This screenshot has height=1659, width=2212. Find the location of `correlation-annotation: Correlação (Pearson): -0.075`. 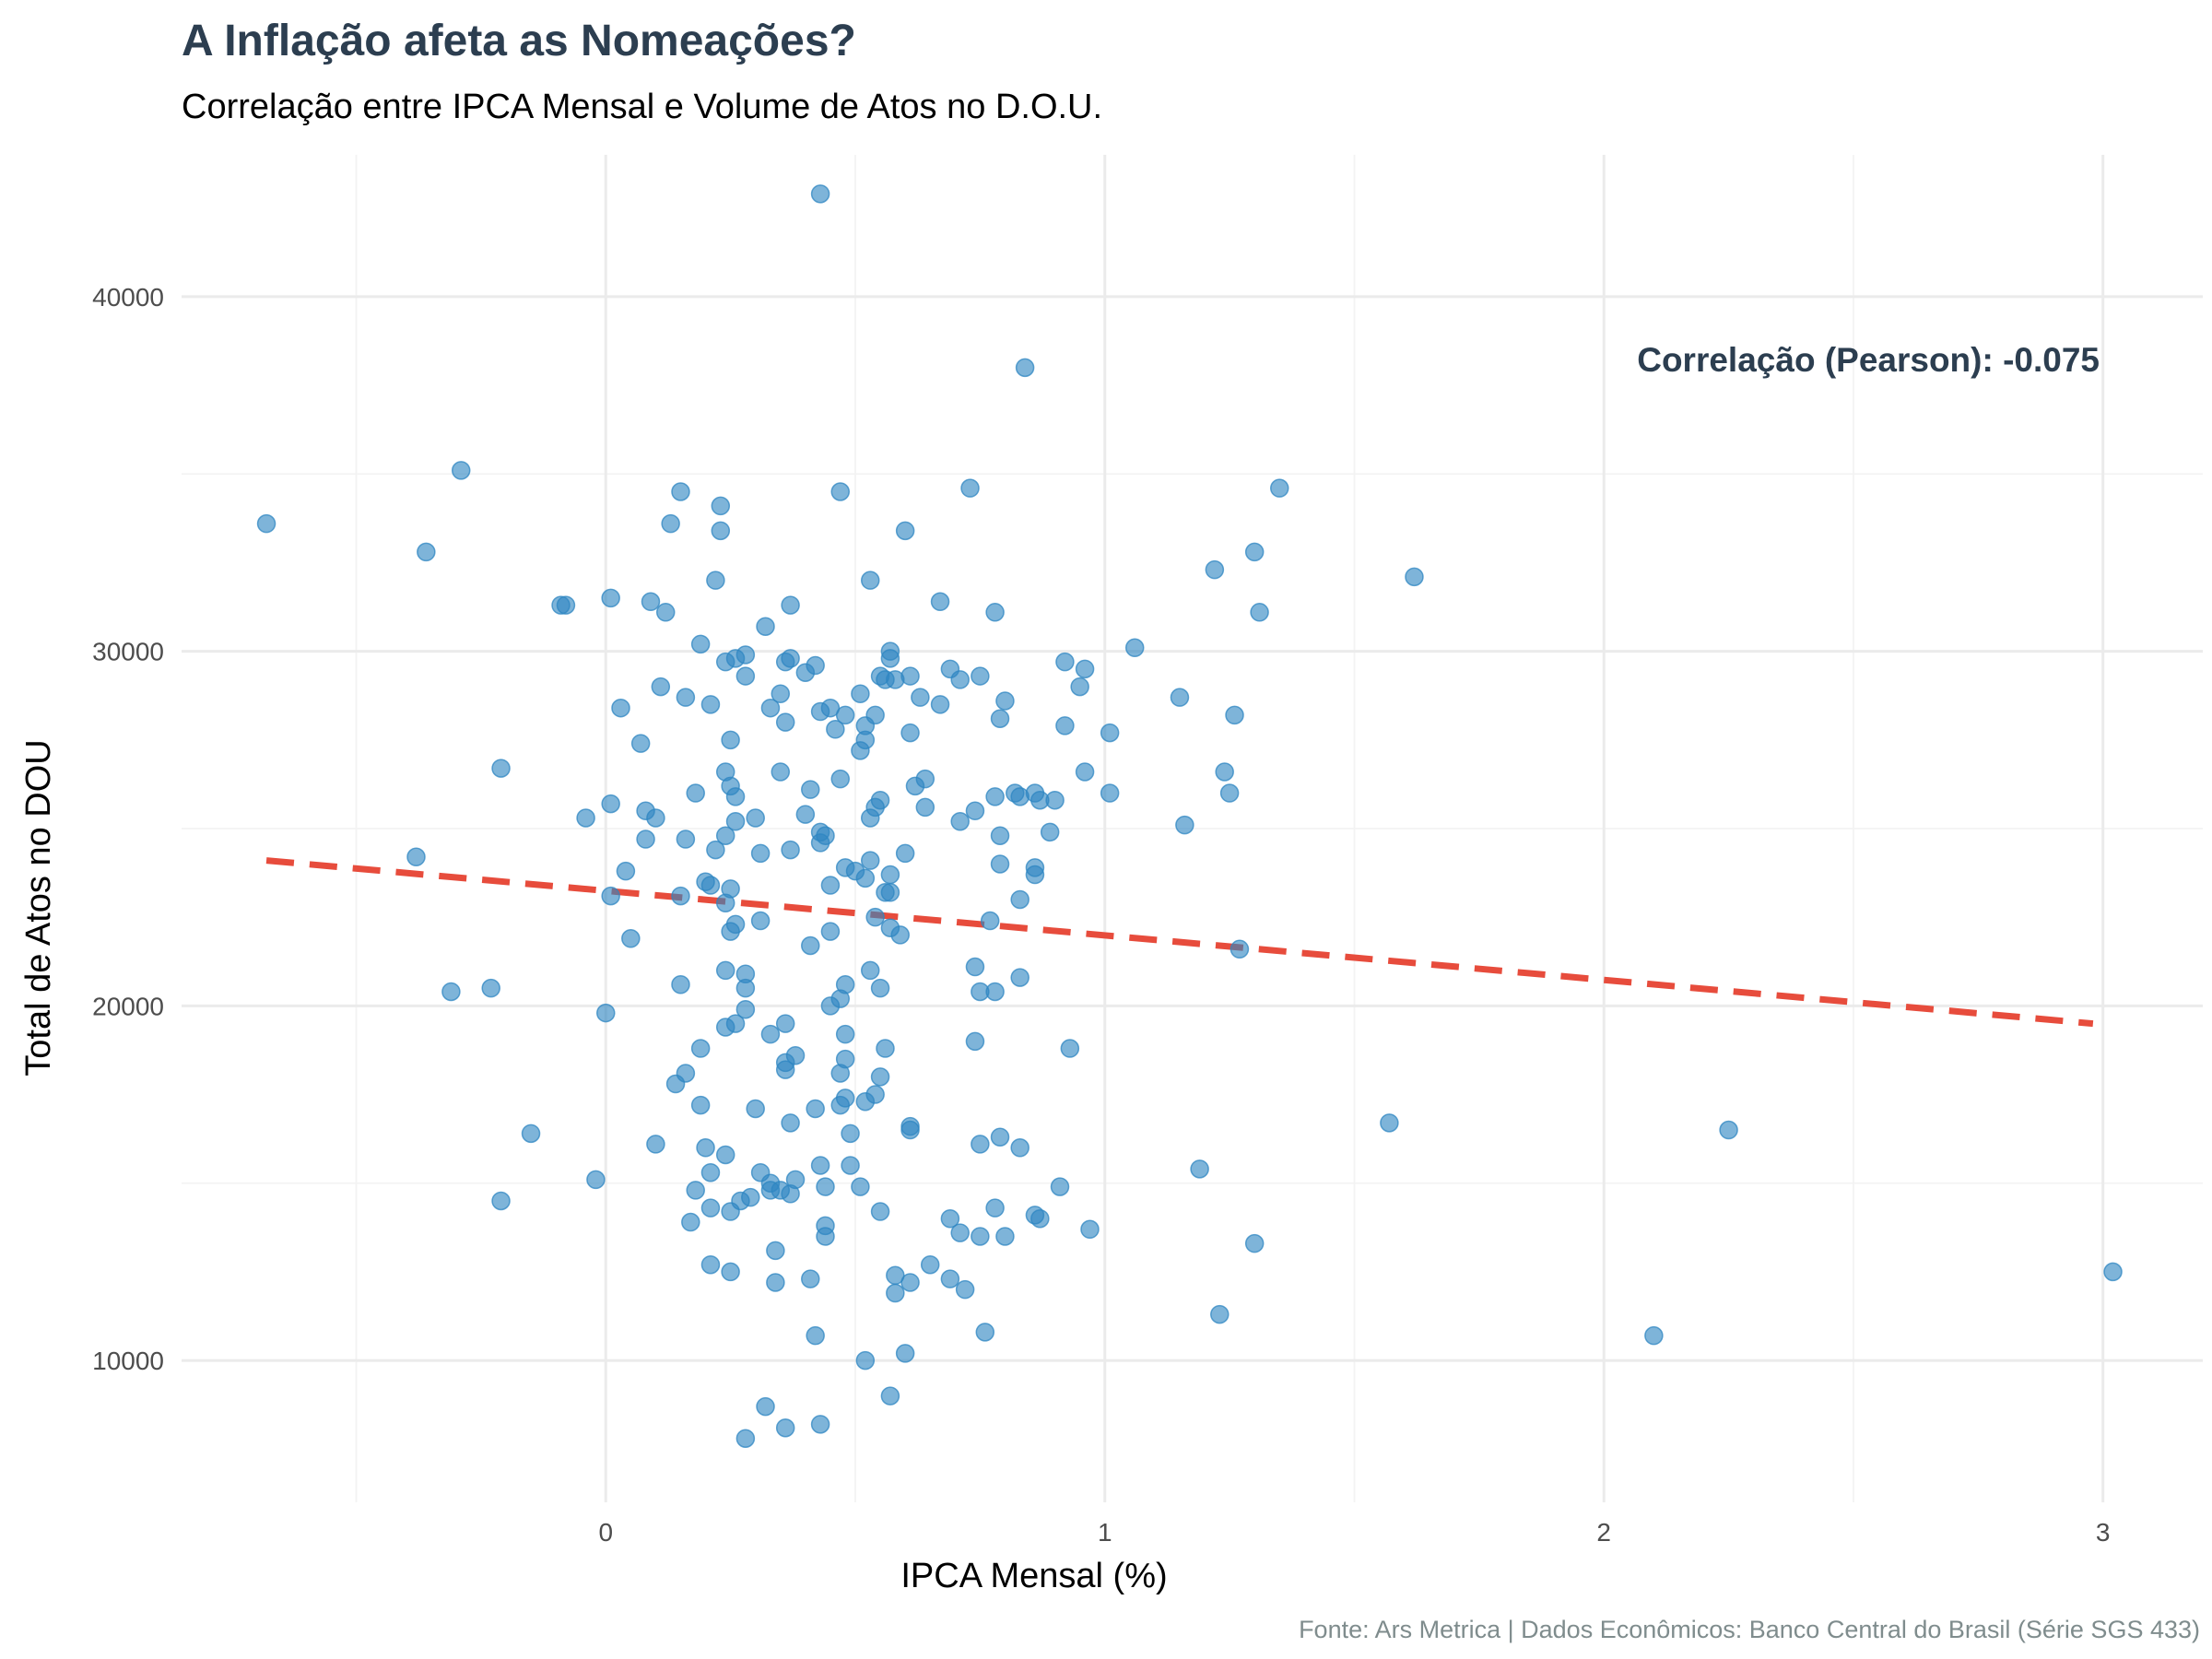

correlation-annotation: Correlação (Pearson): -0.075 is located at coordinates (1868, 360).